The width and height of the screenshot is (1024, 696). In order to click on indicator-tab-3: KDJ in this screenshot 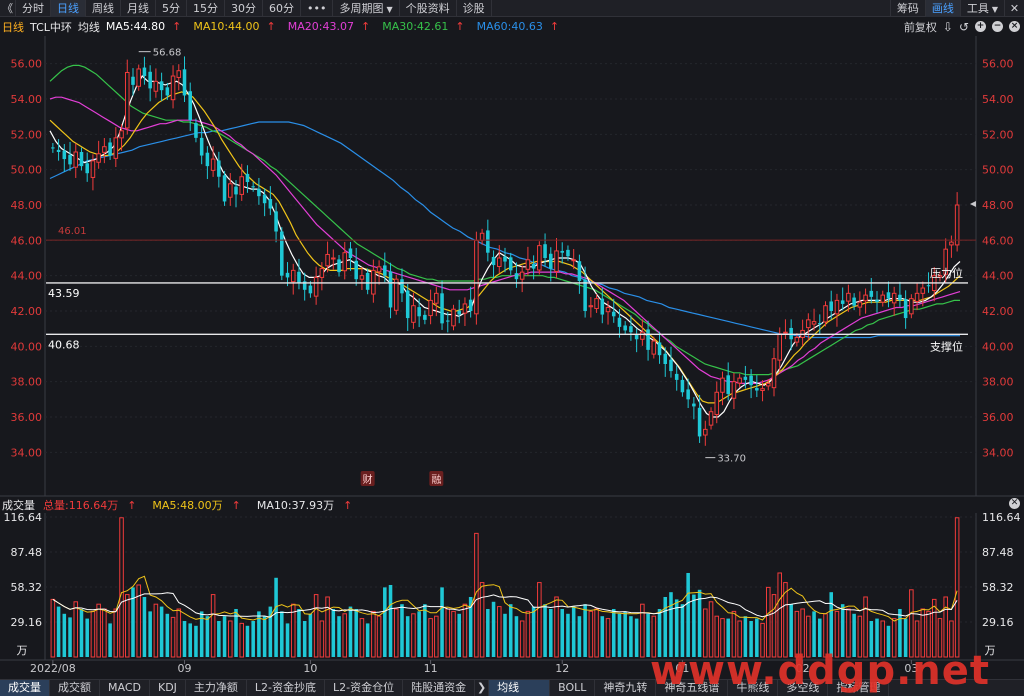, I will do `click(168, 688)`.